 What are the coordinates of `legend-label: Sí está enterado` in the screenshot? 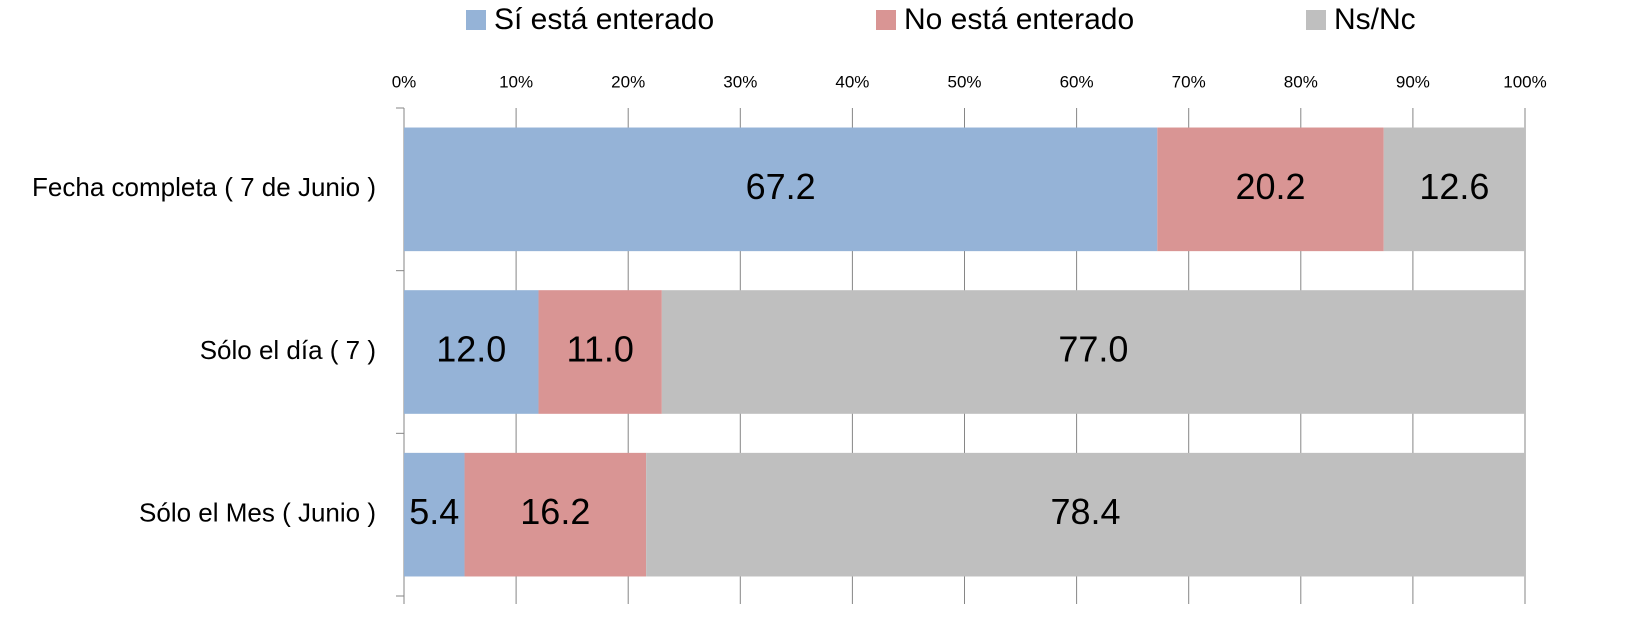 It's located at (604, 19).